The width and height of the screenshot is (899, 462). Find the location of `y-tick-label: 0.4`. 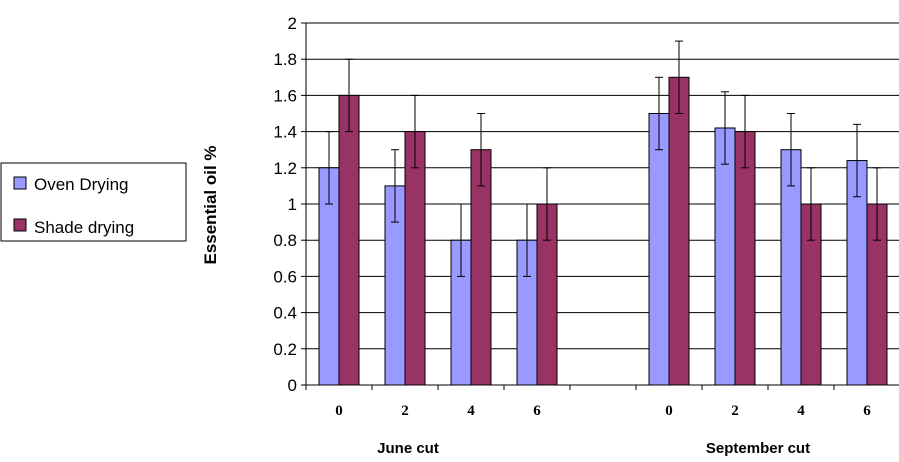

y-tick-label: 0.4 is located at coordinates (285, 313).